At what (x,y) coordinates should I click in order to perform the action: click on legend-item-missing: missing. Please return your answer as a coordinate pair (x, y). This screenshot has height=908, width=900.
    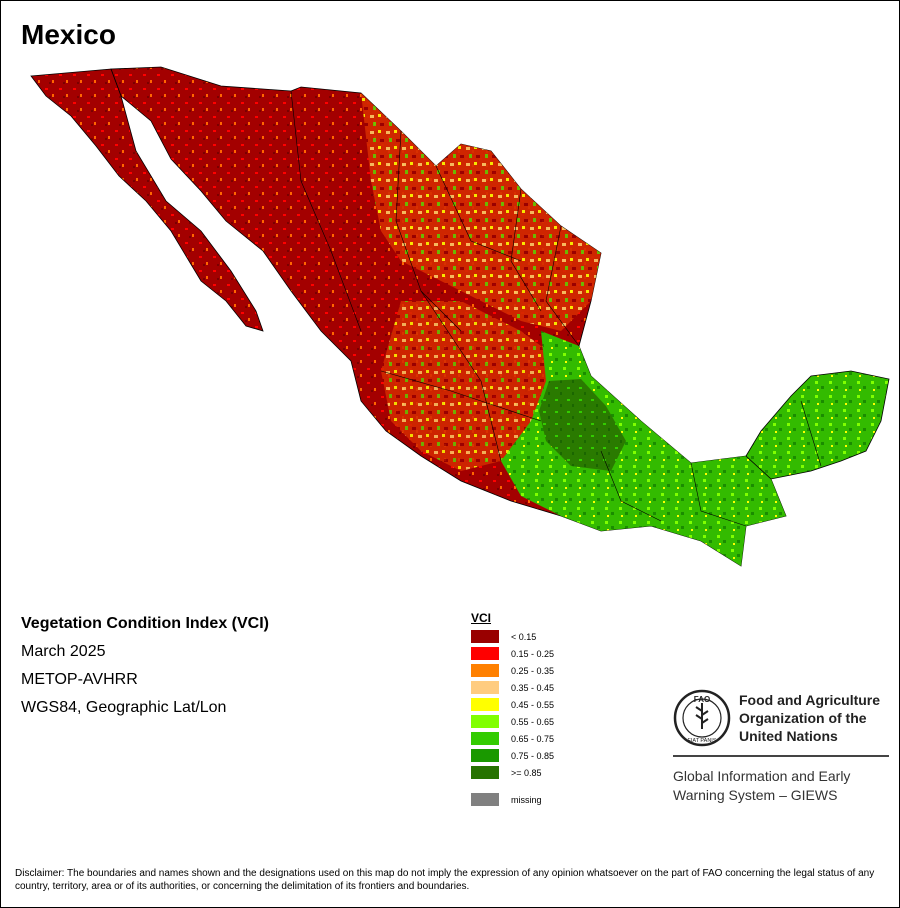
    Looking at the image, I should click on (512, 799).